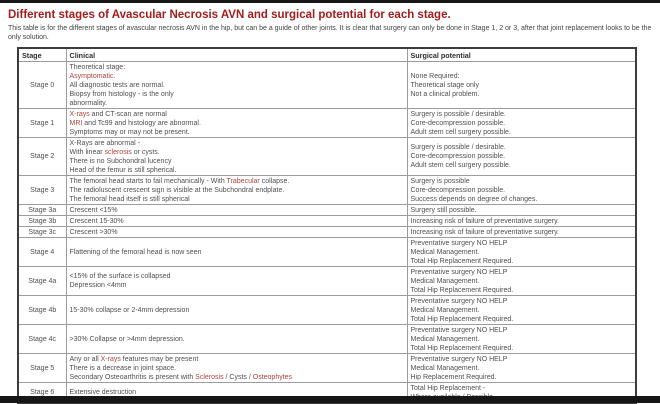  Describe the element at coordinates (458, 190) in the screenshot. I see `text-segment: Core-decompression possible.` at that location.